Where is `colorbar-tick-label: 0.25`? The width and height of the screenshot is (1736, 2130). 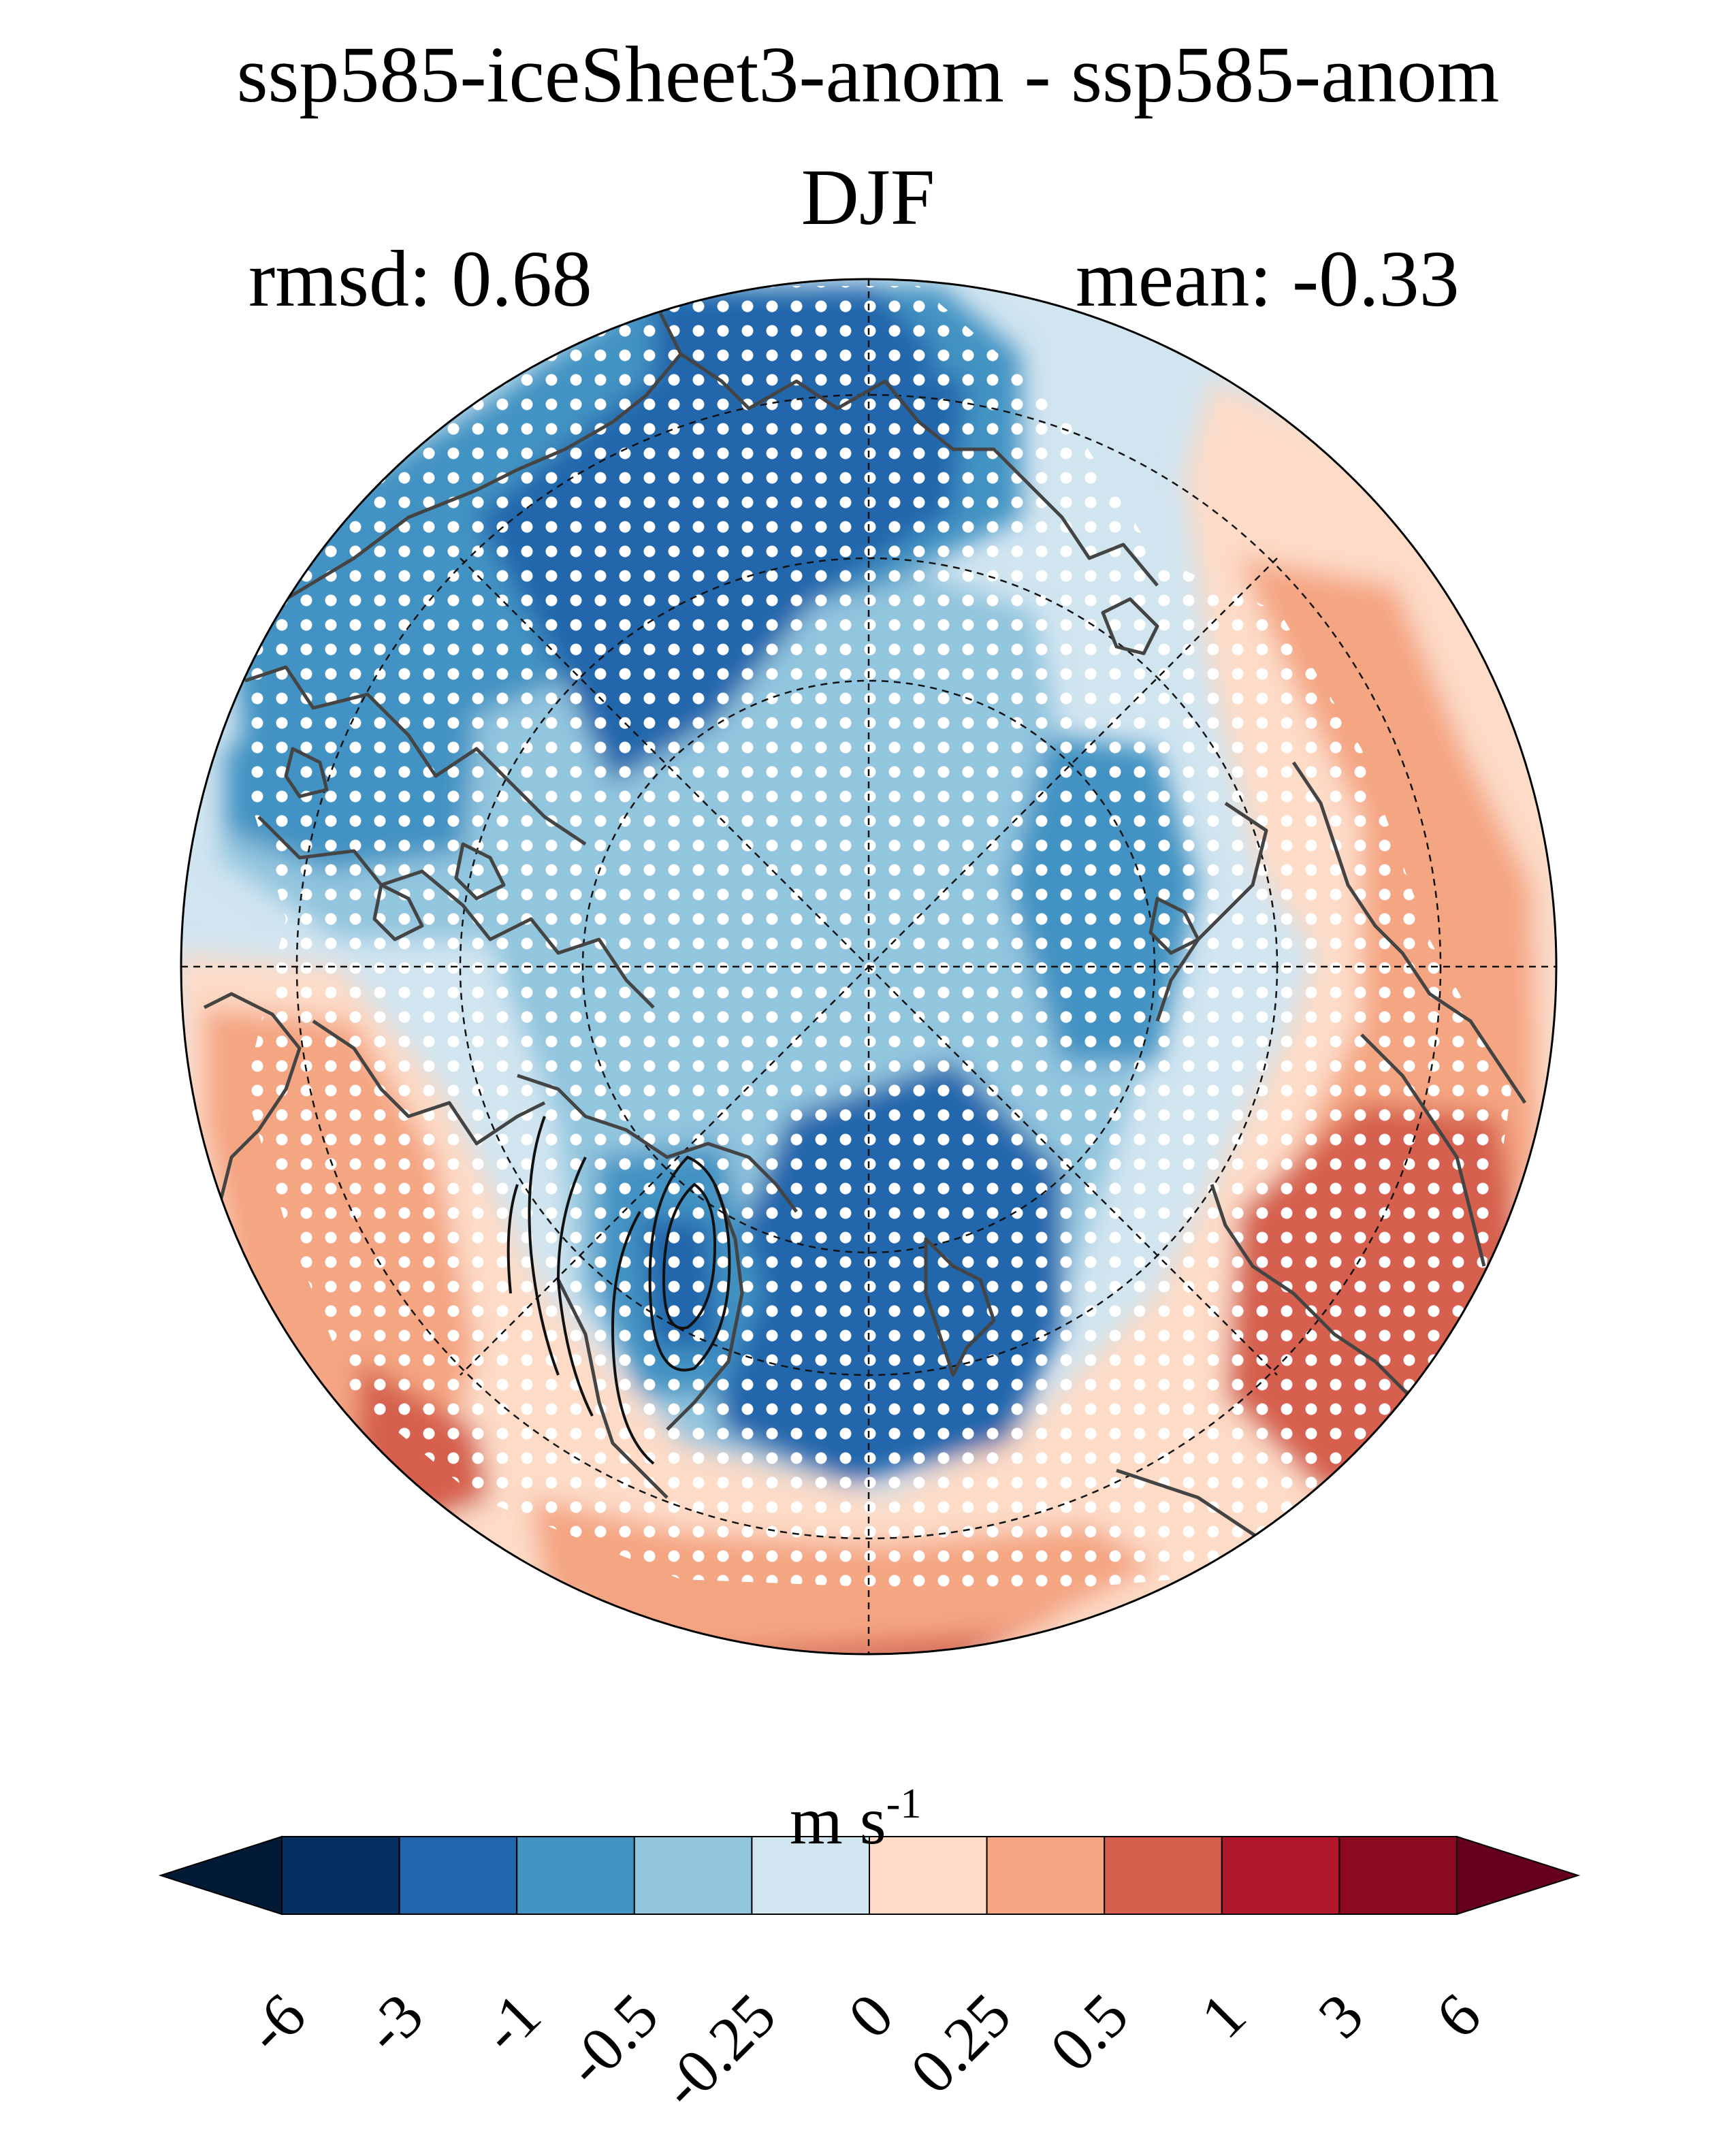 colorbar-tick-label: 0.25 is located at coordinates (961, 2043).